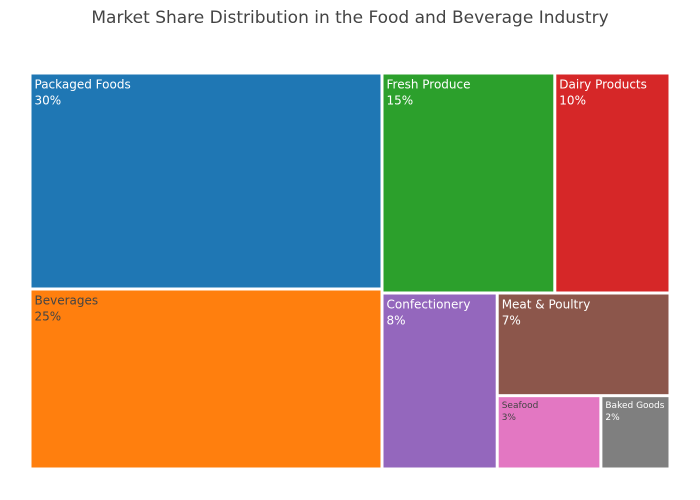 The image size is (700, 500). I want to click on tile-baked-goods: Baked Goods 2%, so click(635, 432).